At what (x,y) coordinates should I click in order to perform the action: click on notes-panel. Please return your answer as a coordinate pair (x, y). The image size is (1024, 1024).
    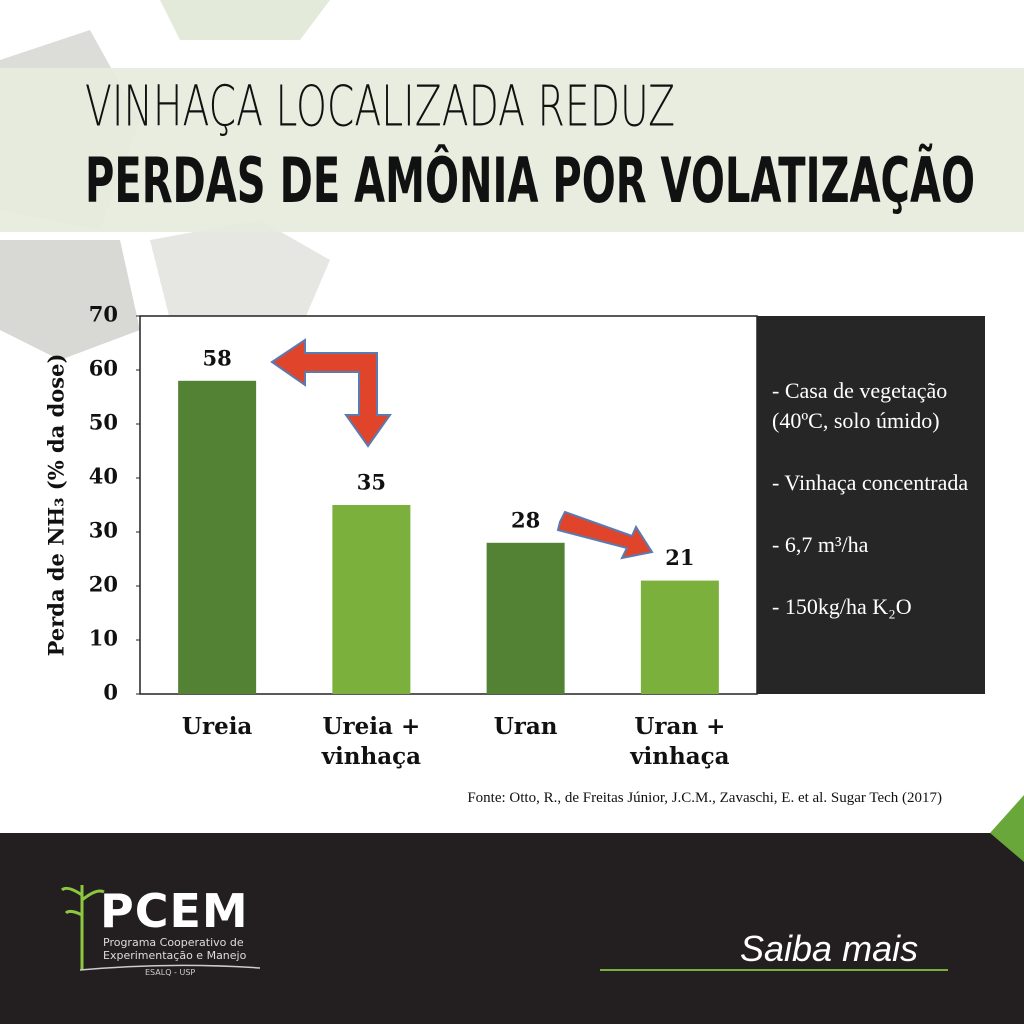
    Looking at the image, I should click on (871, 505).